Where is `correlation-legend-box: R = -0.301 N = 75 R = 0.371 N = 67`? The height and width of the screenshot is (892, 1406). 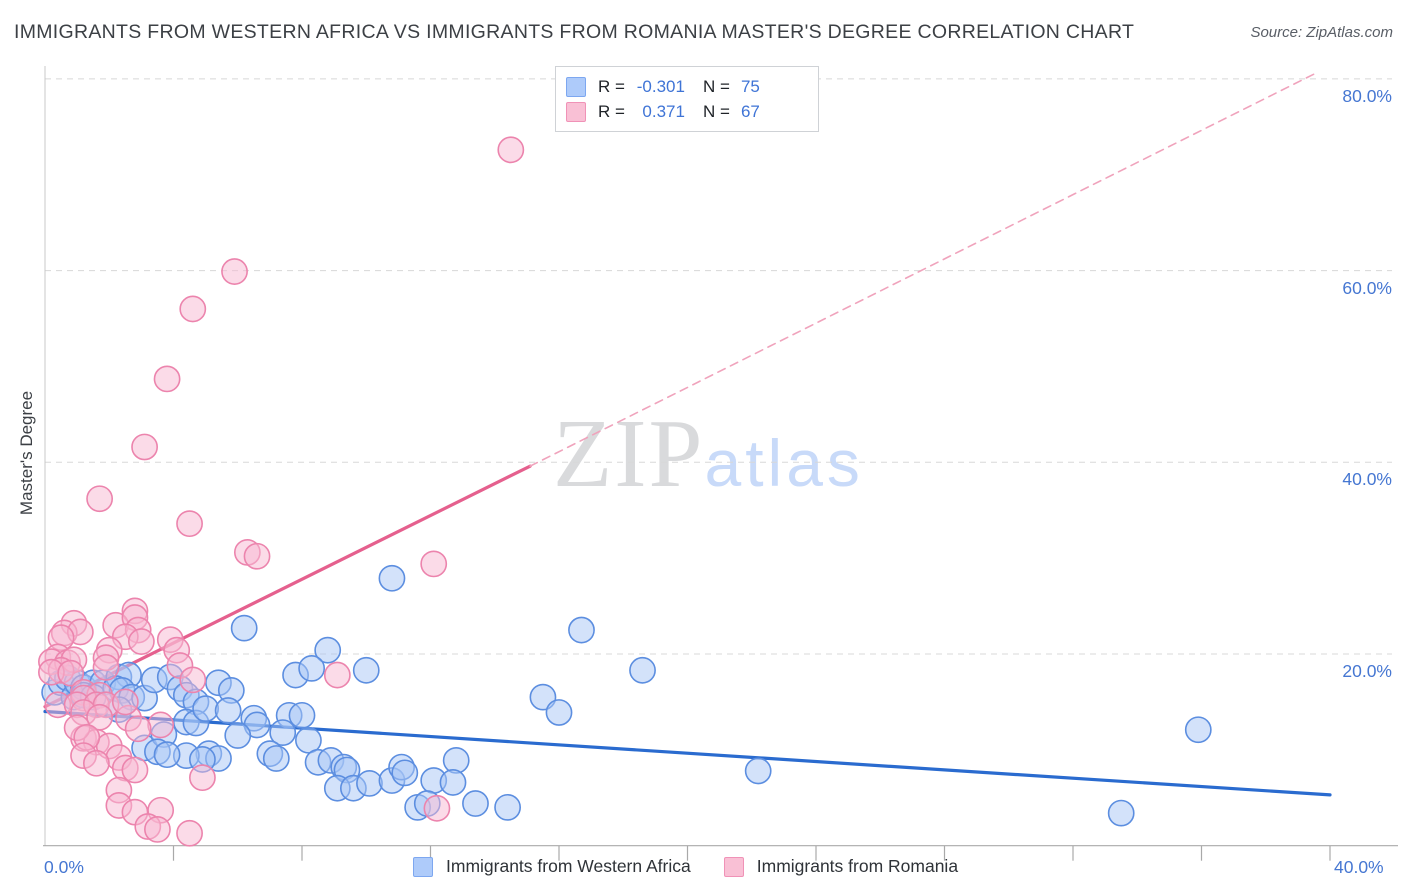 correlation-legend-box: R = -0.301 N = 75 R = 0.371 N = 67 is located at coordinates (687, 99).